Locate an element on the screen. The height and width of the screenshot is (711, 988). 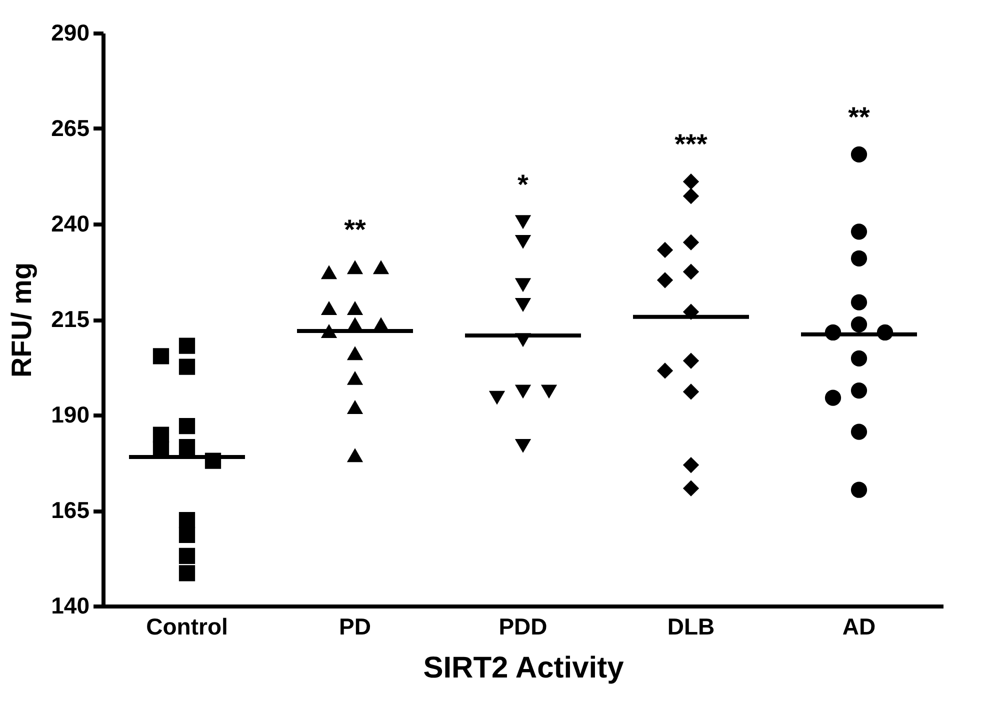
x-axis-title: SIRT2 Activity is located at coordinates (523, 668).